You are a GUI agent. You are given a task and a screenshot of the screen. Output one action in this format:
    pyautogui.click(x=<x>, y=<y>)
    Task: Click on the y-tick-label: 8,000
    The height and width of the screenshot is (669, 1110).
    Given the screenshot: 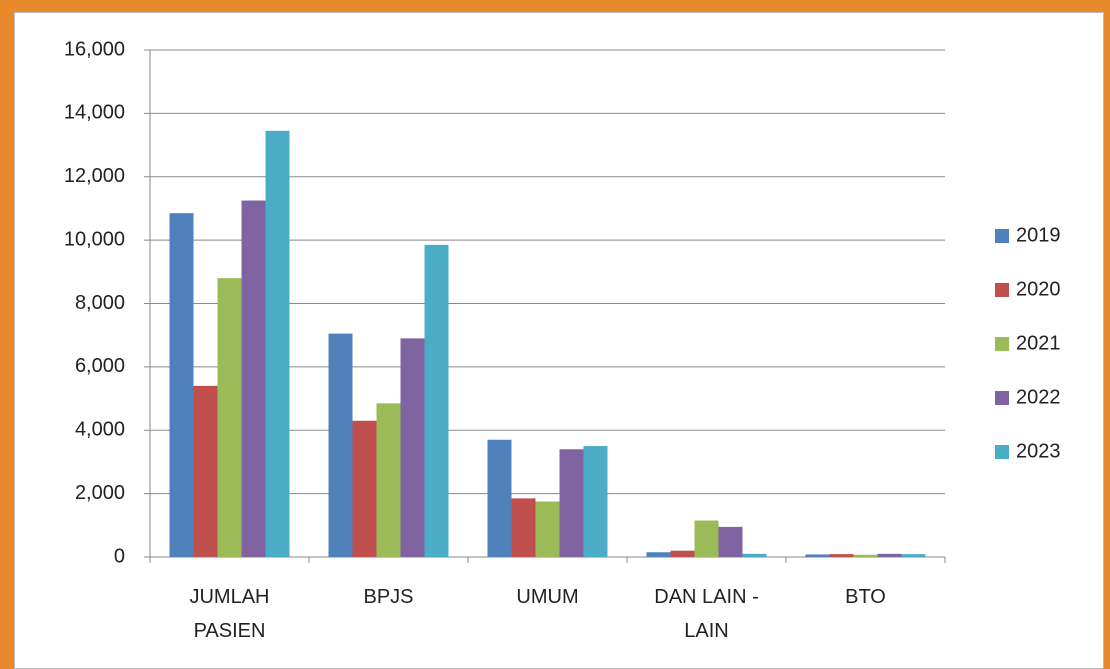 What is the action you would take?
    pyautogui.click(x=100, y=303)
    